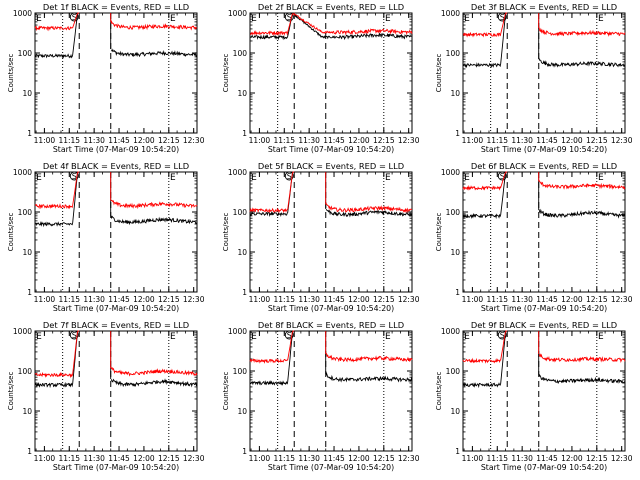 The width and height of the screenshot is (640, 480). I want to click on panel-title: Det 5f BLACK = Events, RED = LLD, so click(331, 166).